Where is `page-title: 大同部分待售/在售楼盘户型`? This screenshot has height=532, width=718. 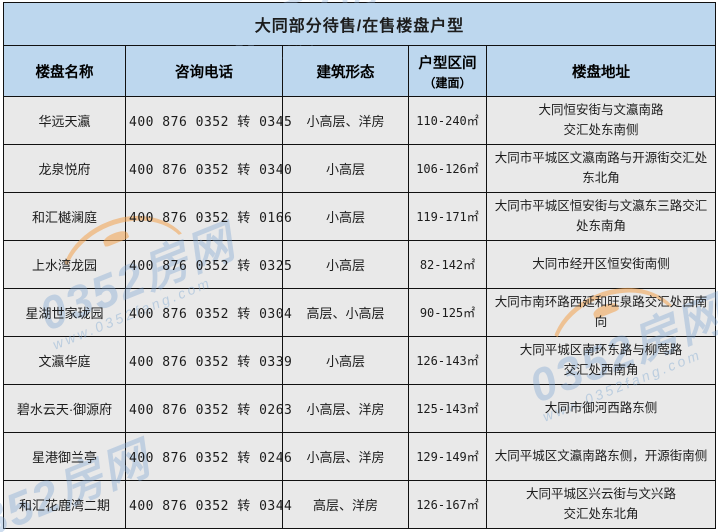
page-title: 大同部分待售/在售楼盘户型 is located at coordinates (359, 24).